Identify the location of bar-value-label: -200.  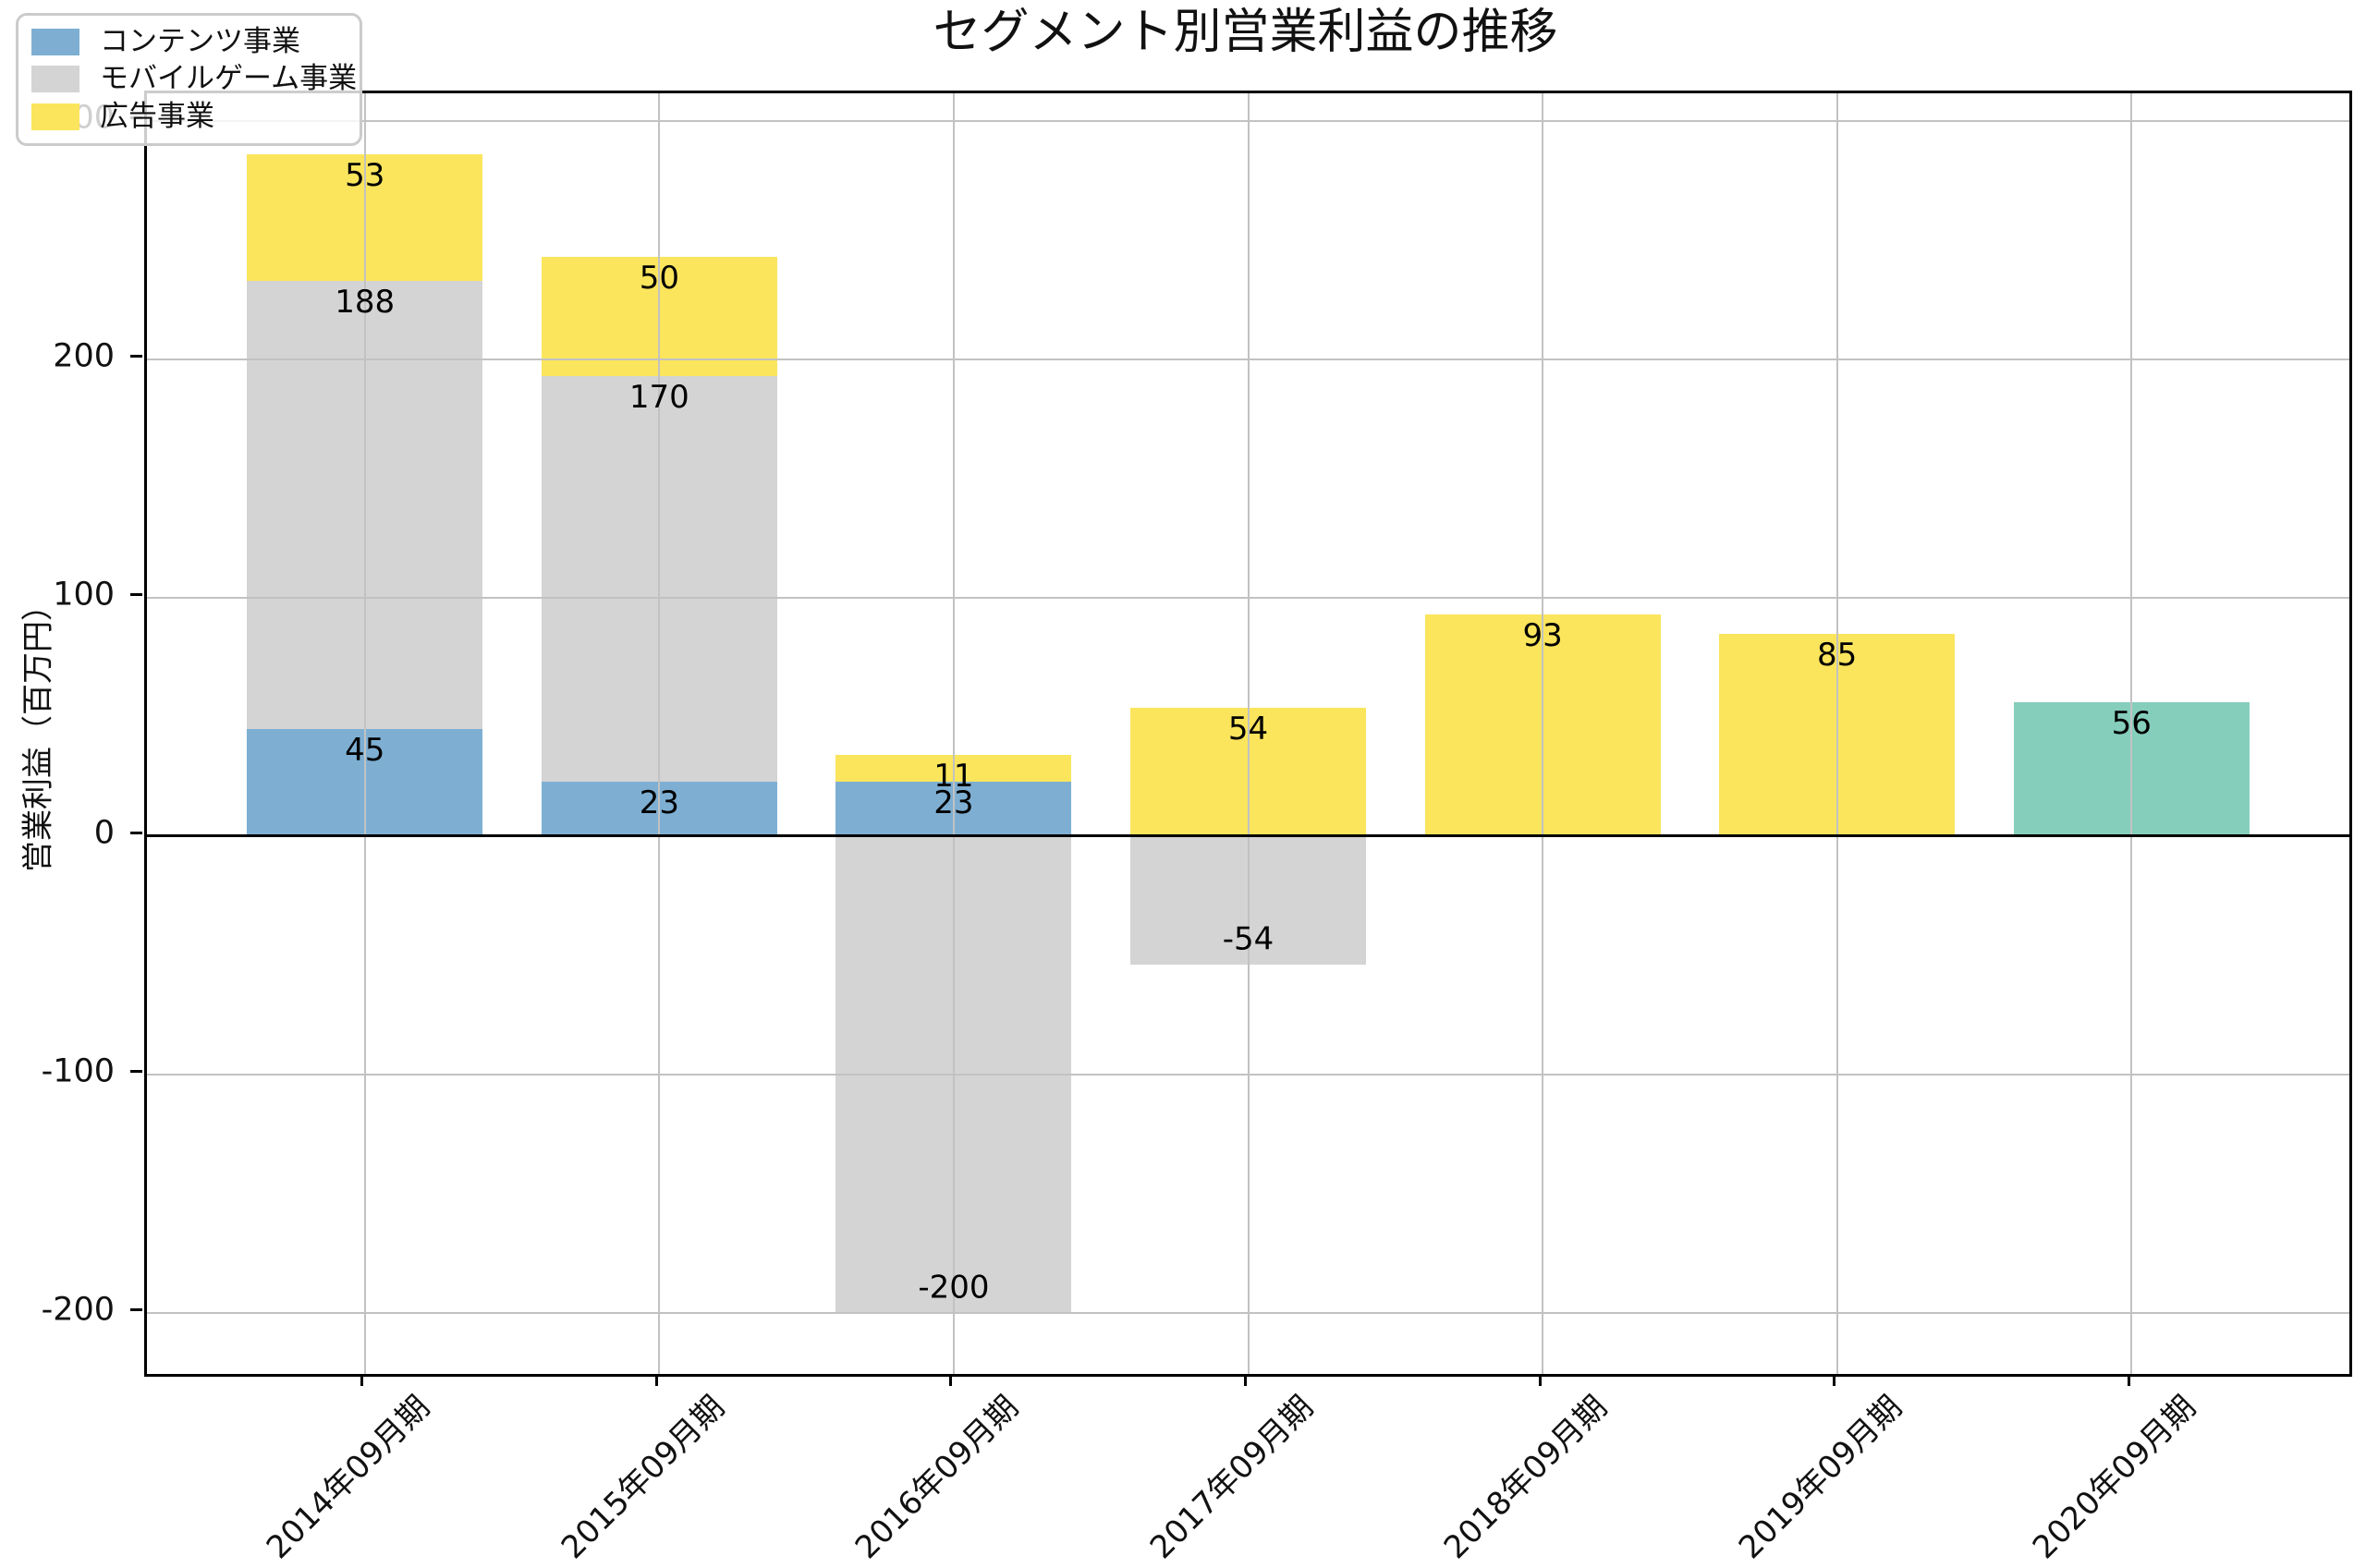
(954, 1288).